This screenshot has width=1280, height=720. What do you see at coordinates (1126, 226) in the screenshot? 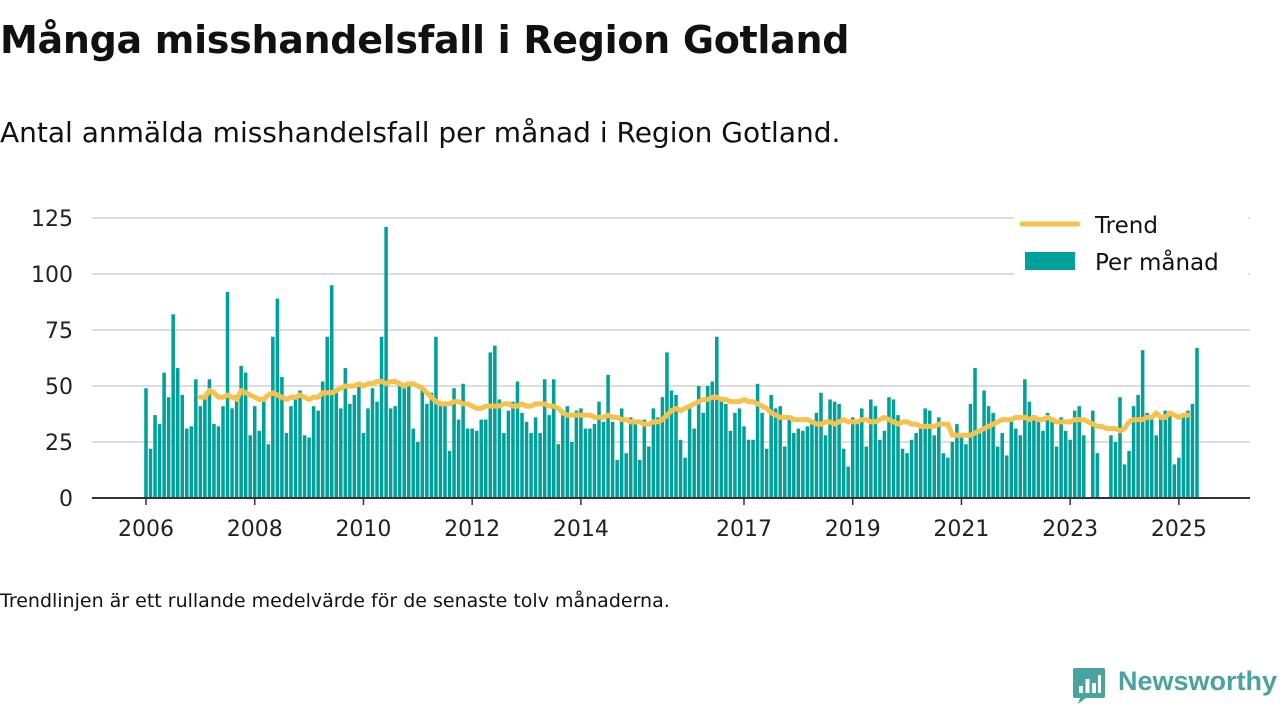
I see `legend-trend-label: Trend` at bounding box center [1126, 226].